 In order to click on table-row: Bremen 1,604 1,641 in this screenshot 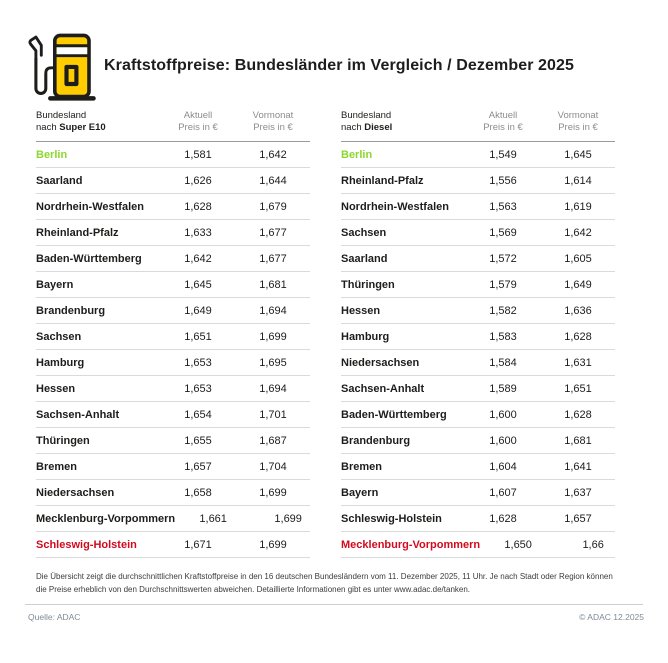, I will do `click(478, 467)`.